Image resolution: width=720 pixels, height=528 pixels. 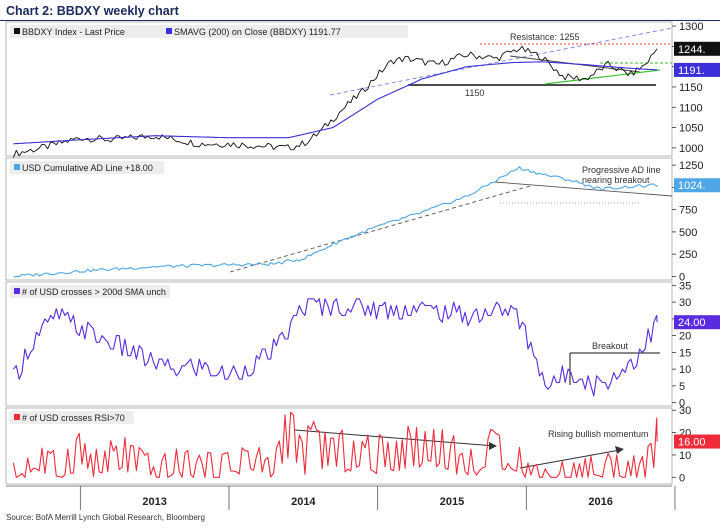 I want to click on last-value-label: 1024., so click(x=692, y=186).